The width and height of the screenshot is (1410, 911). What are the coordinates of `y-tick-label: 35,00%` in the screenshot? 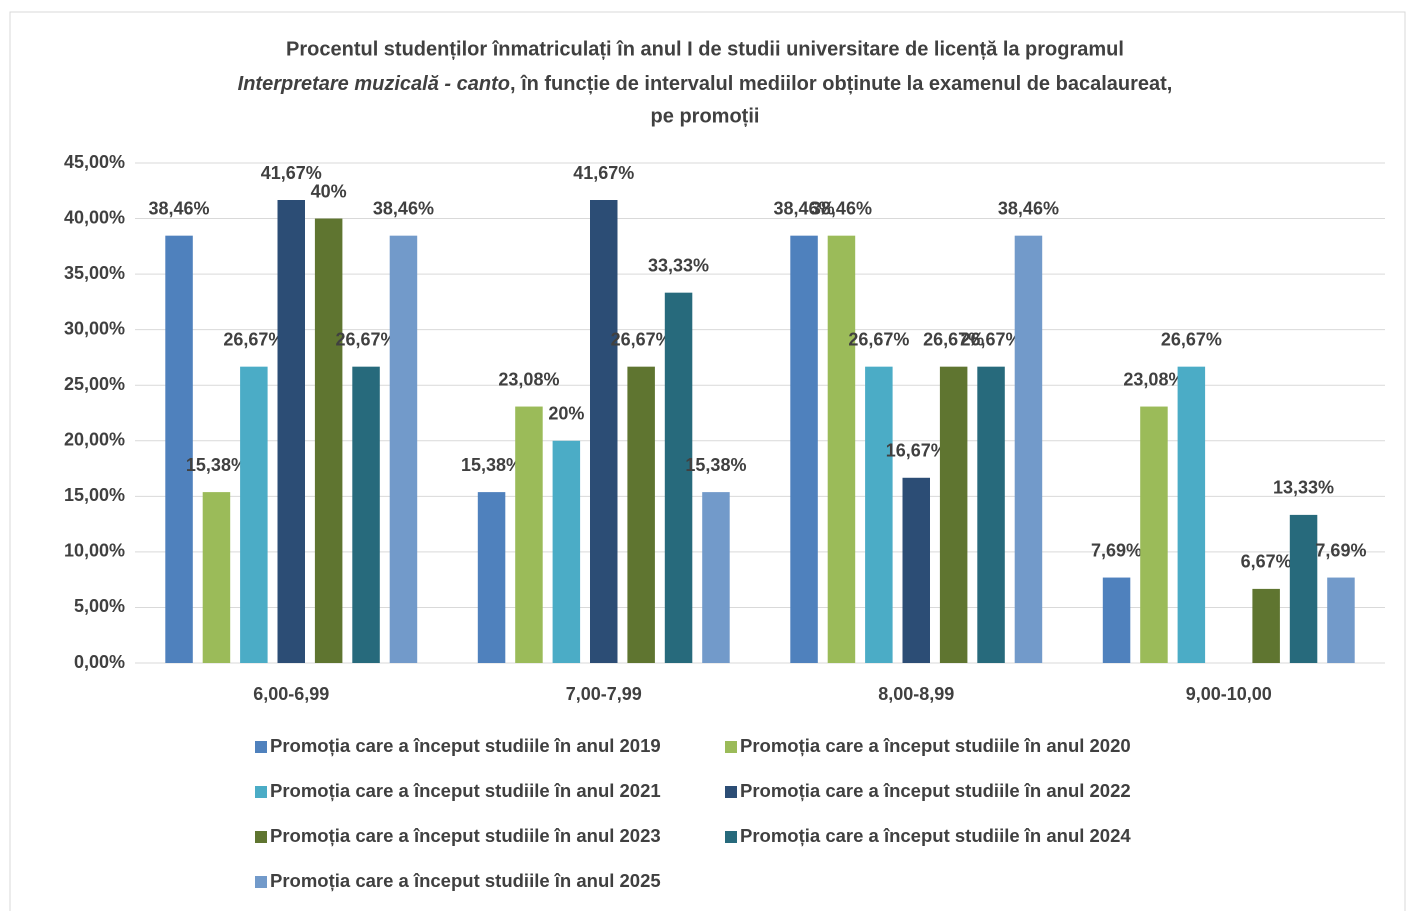 It's located at (94, 273).